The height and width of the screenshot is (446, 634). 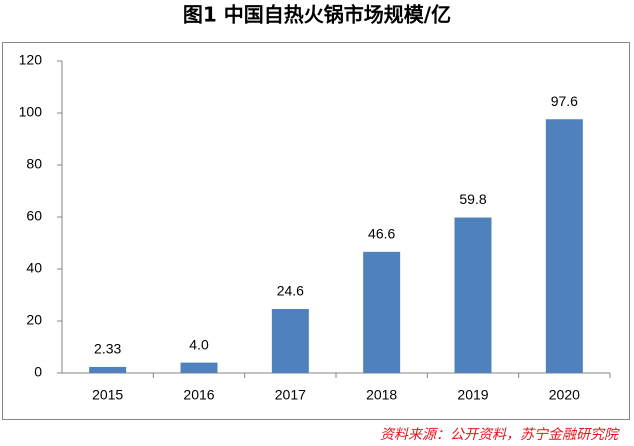 I want to click on x-tick-label: 2017, so click(x=290, y=395).